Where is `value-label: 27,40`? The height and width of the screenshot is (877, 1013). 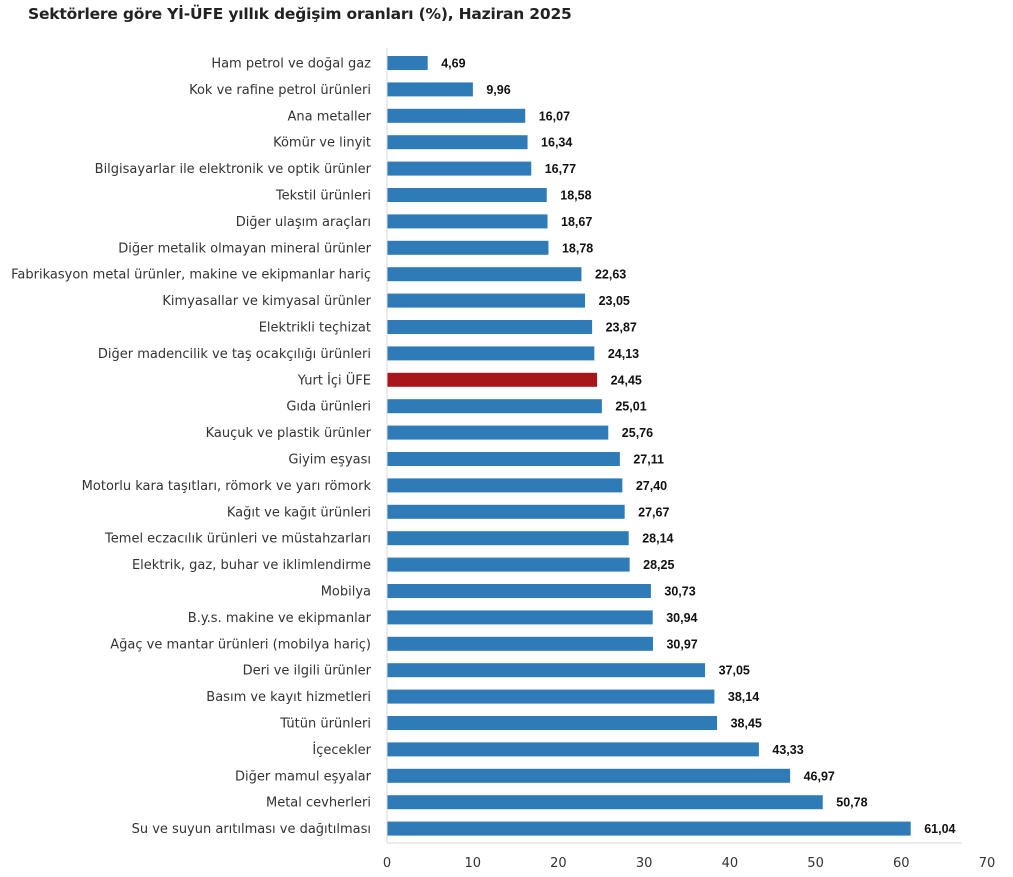 value-label: 27,40 is located at coordinates (651, 486).